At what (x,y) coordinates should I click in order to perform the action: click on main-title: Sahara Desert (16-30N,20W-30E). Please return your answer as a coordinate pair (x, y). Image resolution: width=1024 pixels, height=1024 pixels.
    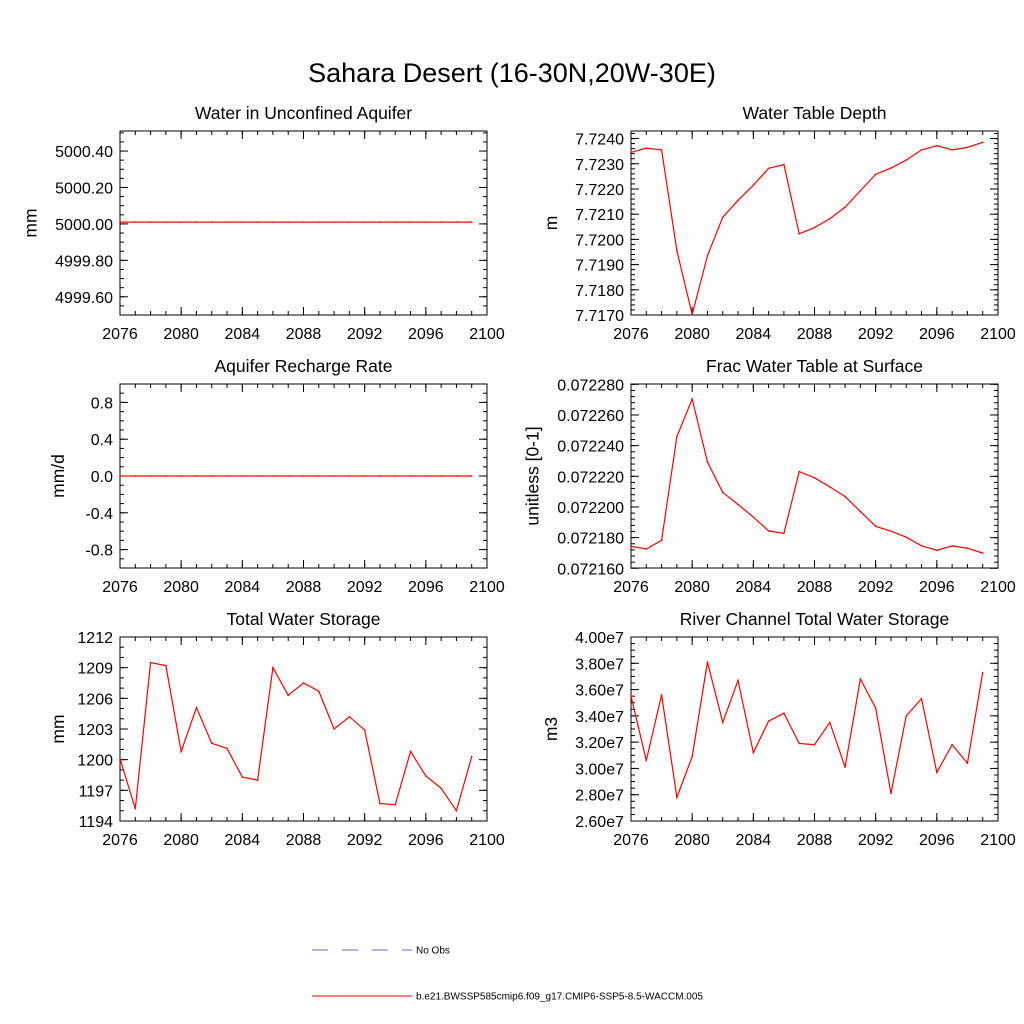
    Looking at the image, I should click on (512, 73).